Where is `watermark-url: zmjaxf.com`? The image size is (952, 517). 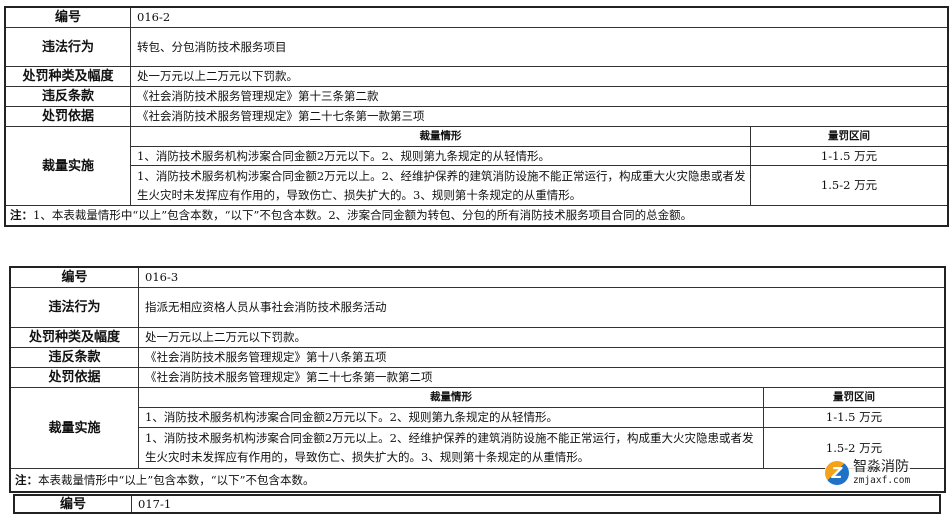 watermark-url: zmjaxf.com is located at coordinates (882, 480).